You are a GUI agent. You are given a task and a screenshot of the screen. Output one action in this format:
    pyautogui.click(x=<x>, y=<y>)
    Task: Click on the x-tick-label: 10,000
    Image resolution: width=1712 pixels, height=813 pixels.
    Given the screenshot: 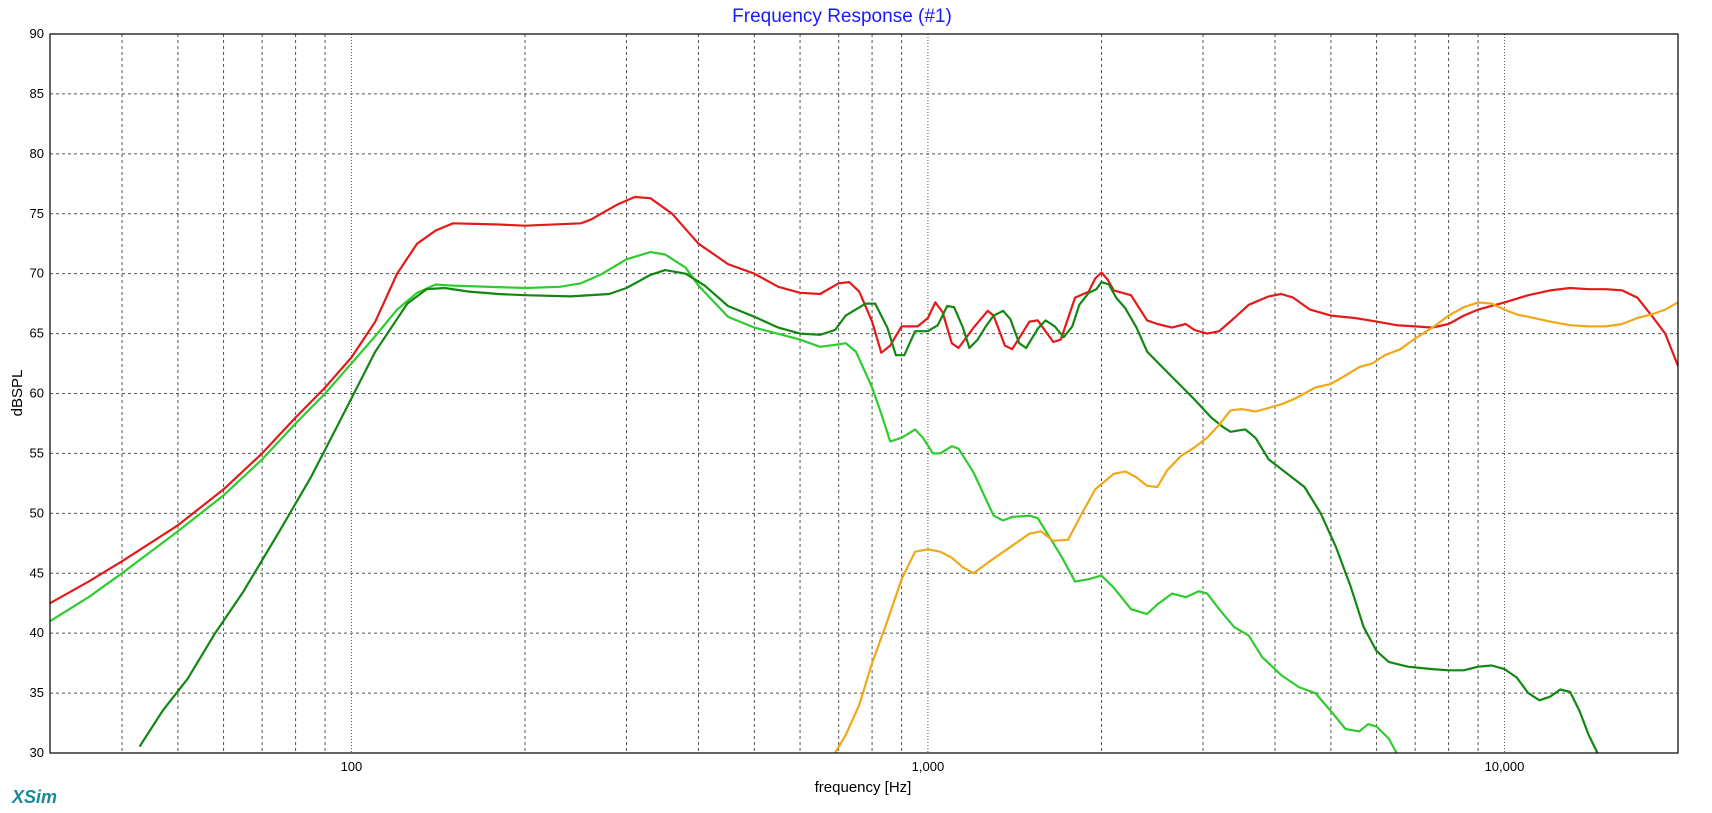 What is the action you would take?
    pyautogui.click(x=1505, y=766)
    